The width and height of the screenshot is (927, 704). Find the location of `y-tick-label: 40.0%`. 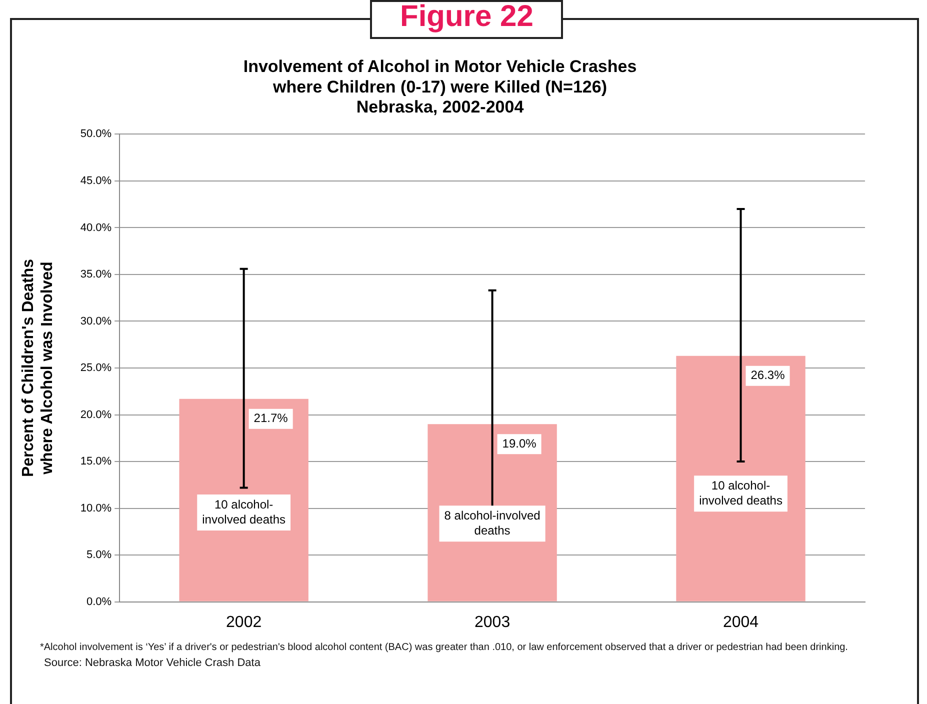

y-tick-label: 40.0% is located at coordinates (96, 228).